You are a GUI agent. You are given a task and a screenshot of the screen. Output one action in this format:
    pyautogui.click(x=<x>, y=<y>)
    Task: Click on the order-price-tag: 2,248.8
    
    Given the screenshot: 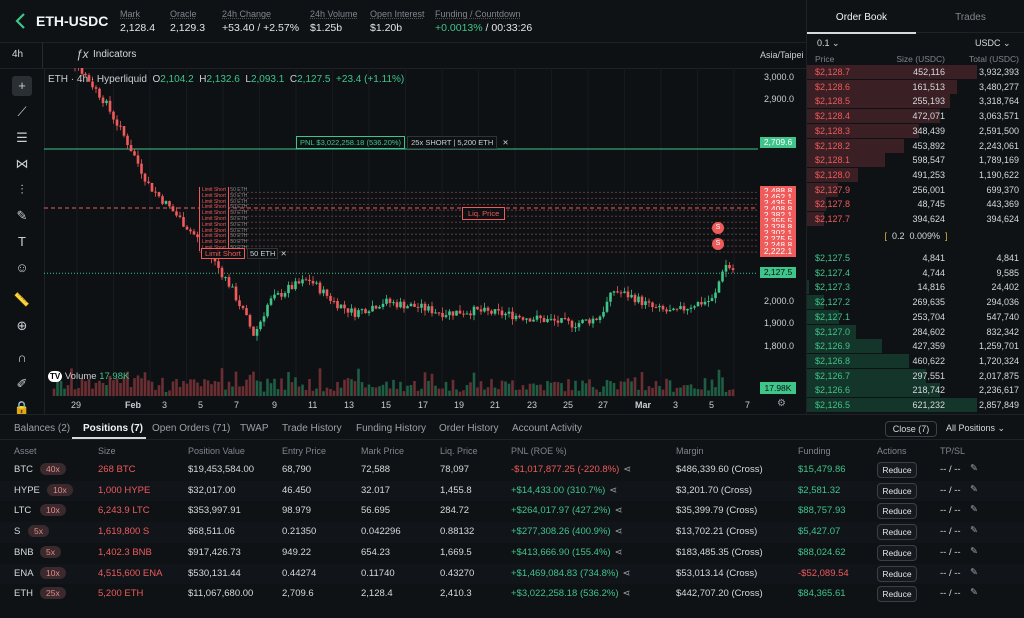 What is the action you would take?
    pyautogui.click(x=778, y=246)
    